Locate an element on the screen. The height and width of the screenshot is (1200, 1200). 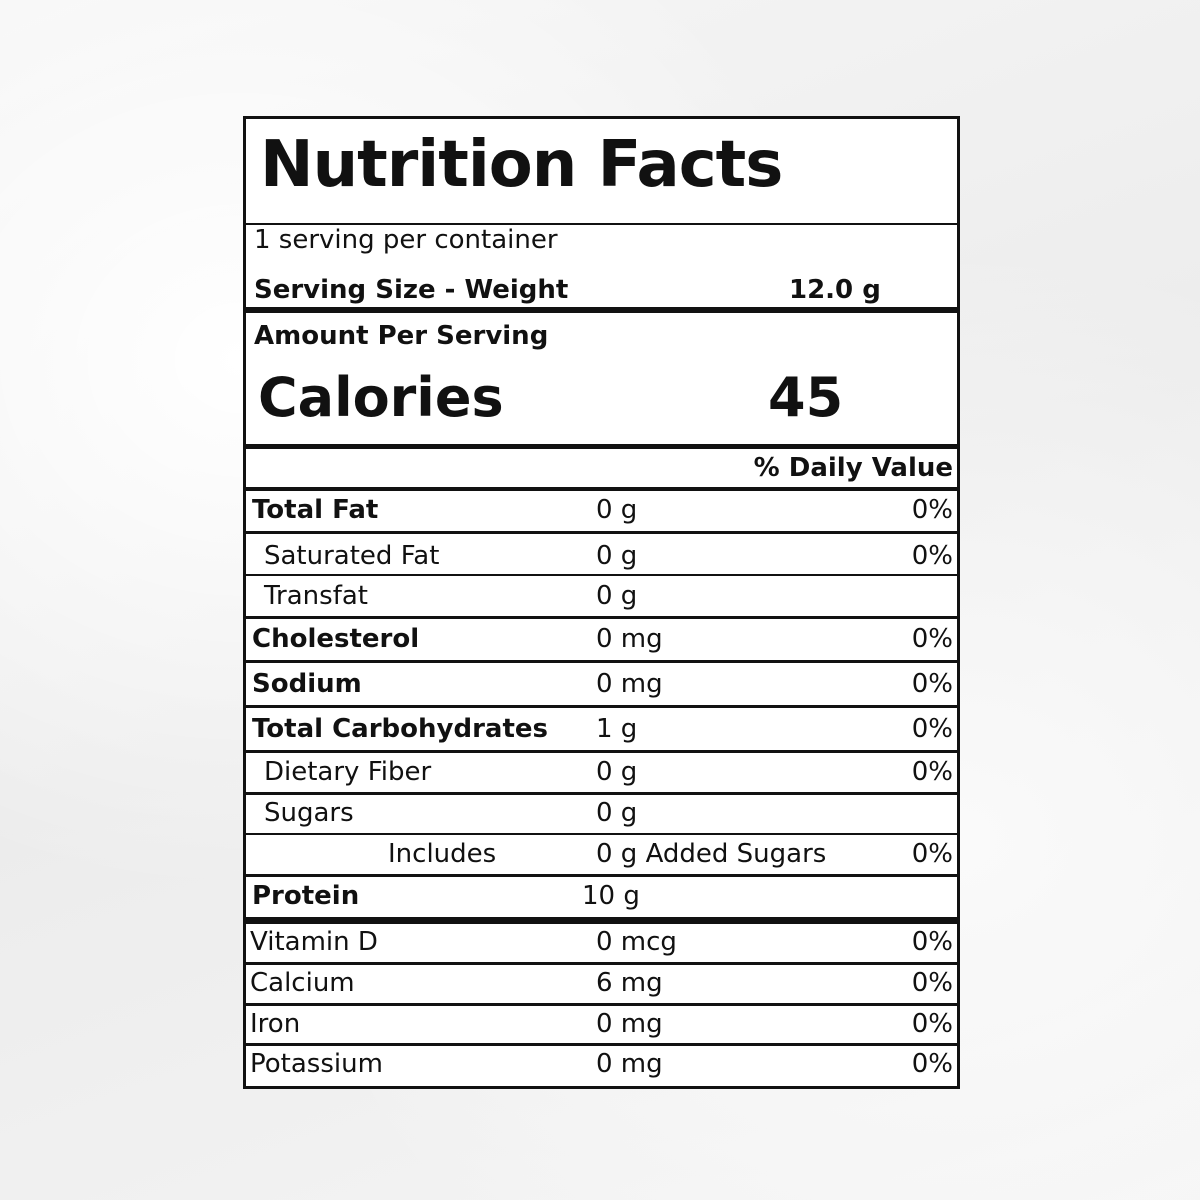
label-title: Nutrition Facts is located at coordinates (521, 165).